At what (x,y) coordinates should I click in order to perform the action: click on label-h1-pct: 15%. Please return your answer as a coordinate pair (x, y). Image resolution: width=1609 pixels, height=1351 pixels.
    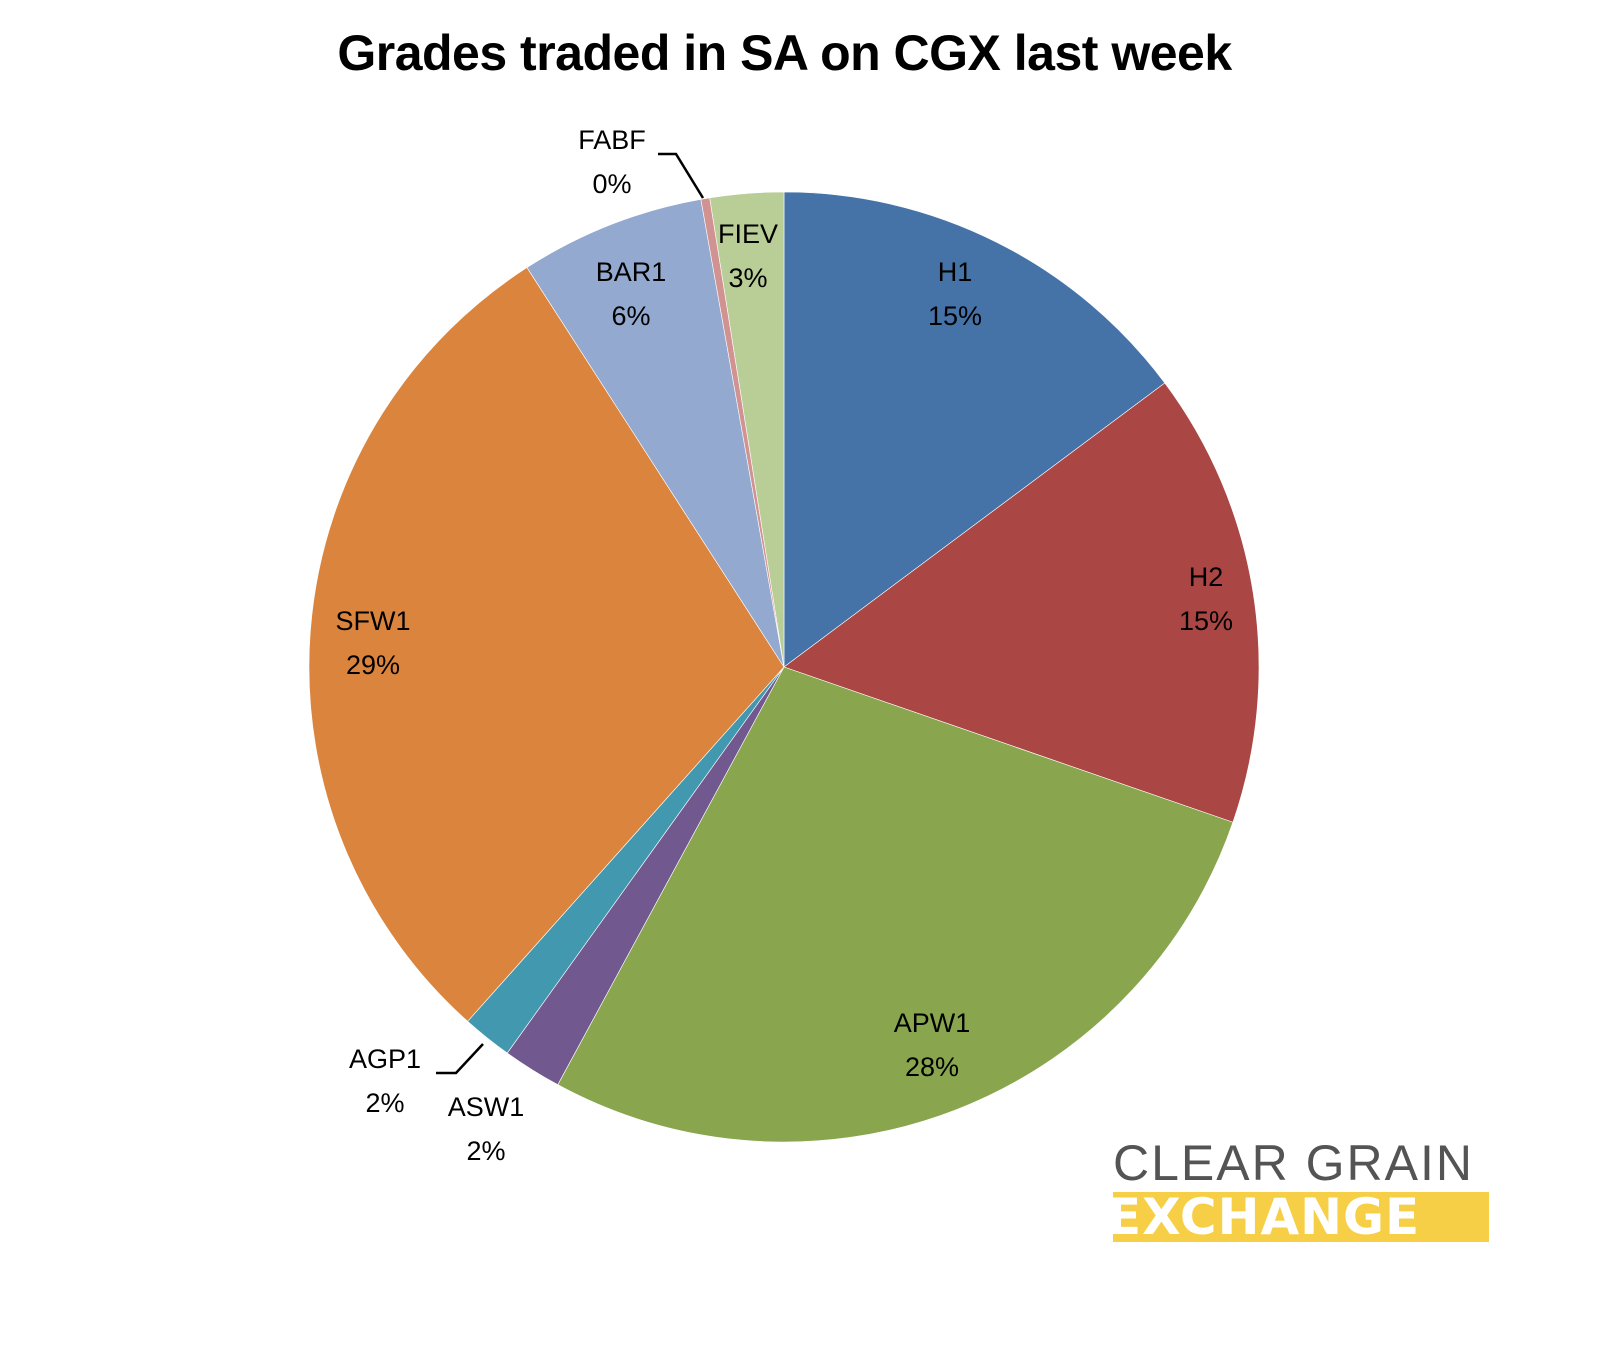
    Looking at the image, I should click on (955, 316).